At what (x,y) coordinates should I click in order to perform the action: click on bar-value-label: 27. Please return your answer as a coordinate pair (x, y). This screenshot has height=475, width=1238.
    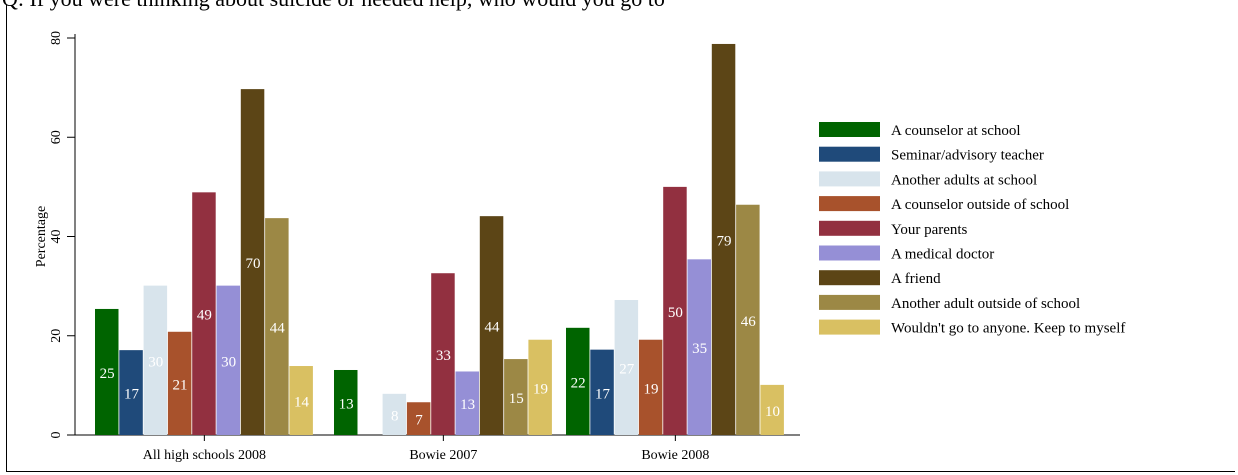
    Looking at the image, I should click on (627, 370).